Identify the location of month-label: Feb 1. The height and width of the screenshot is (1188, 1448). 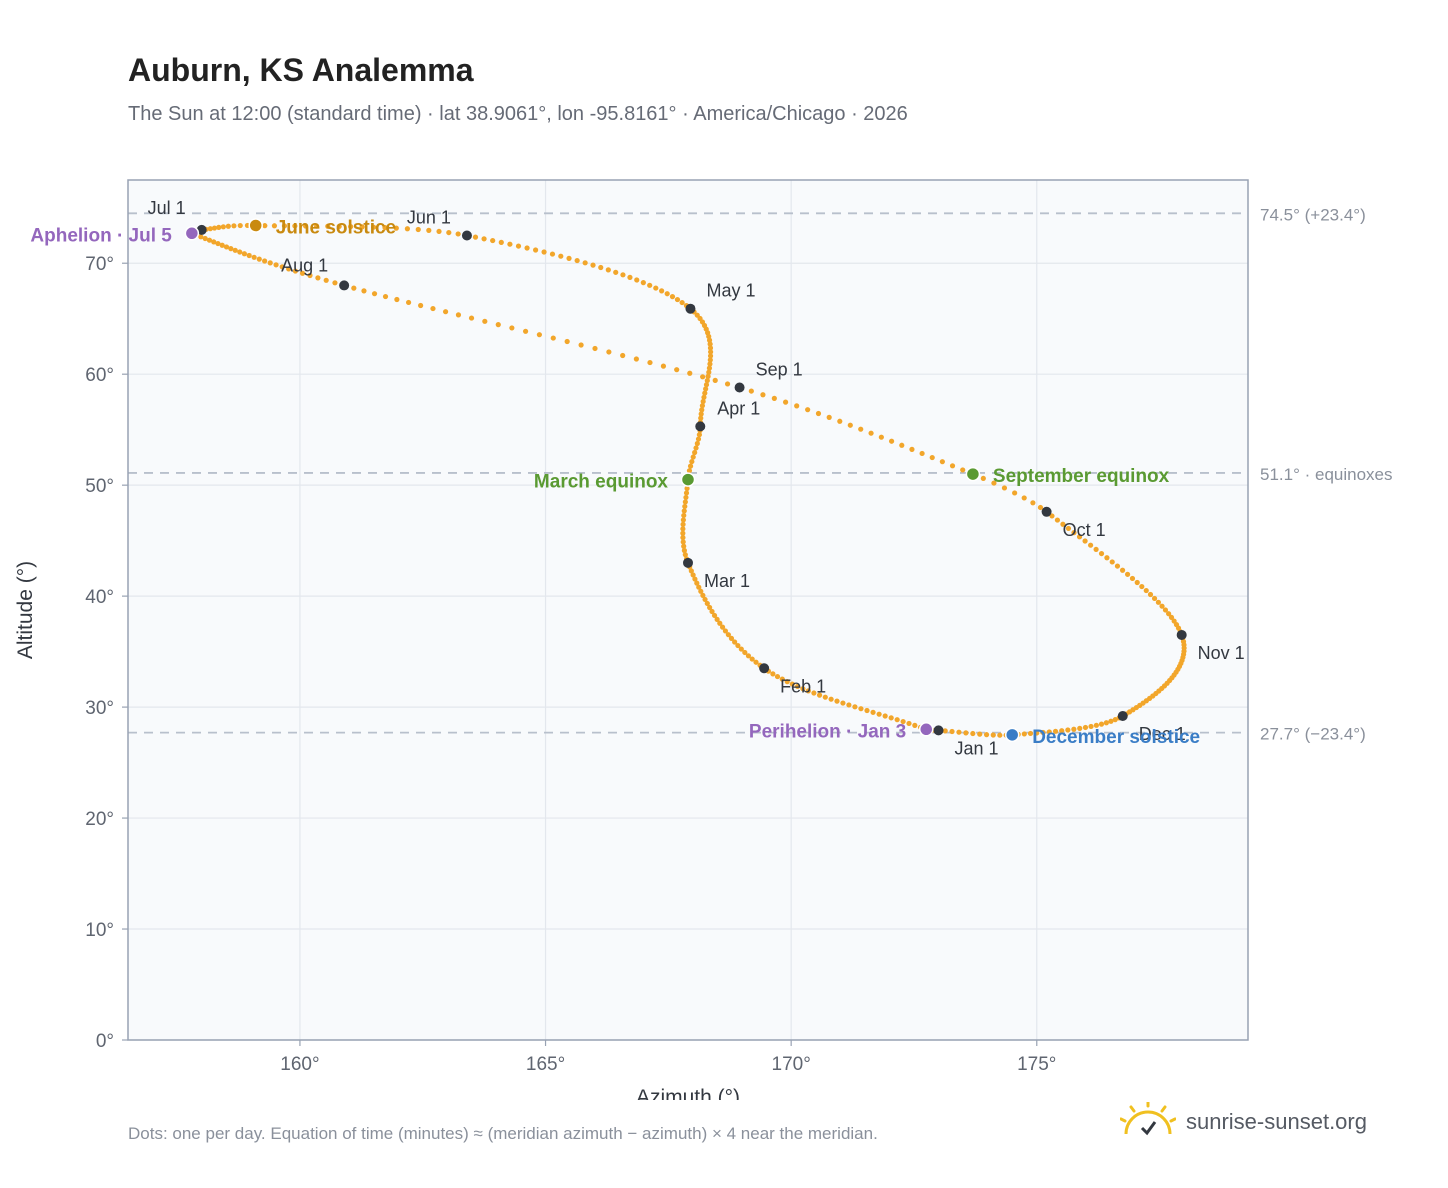
(803, 686).